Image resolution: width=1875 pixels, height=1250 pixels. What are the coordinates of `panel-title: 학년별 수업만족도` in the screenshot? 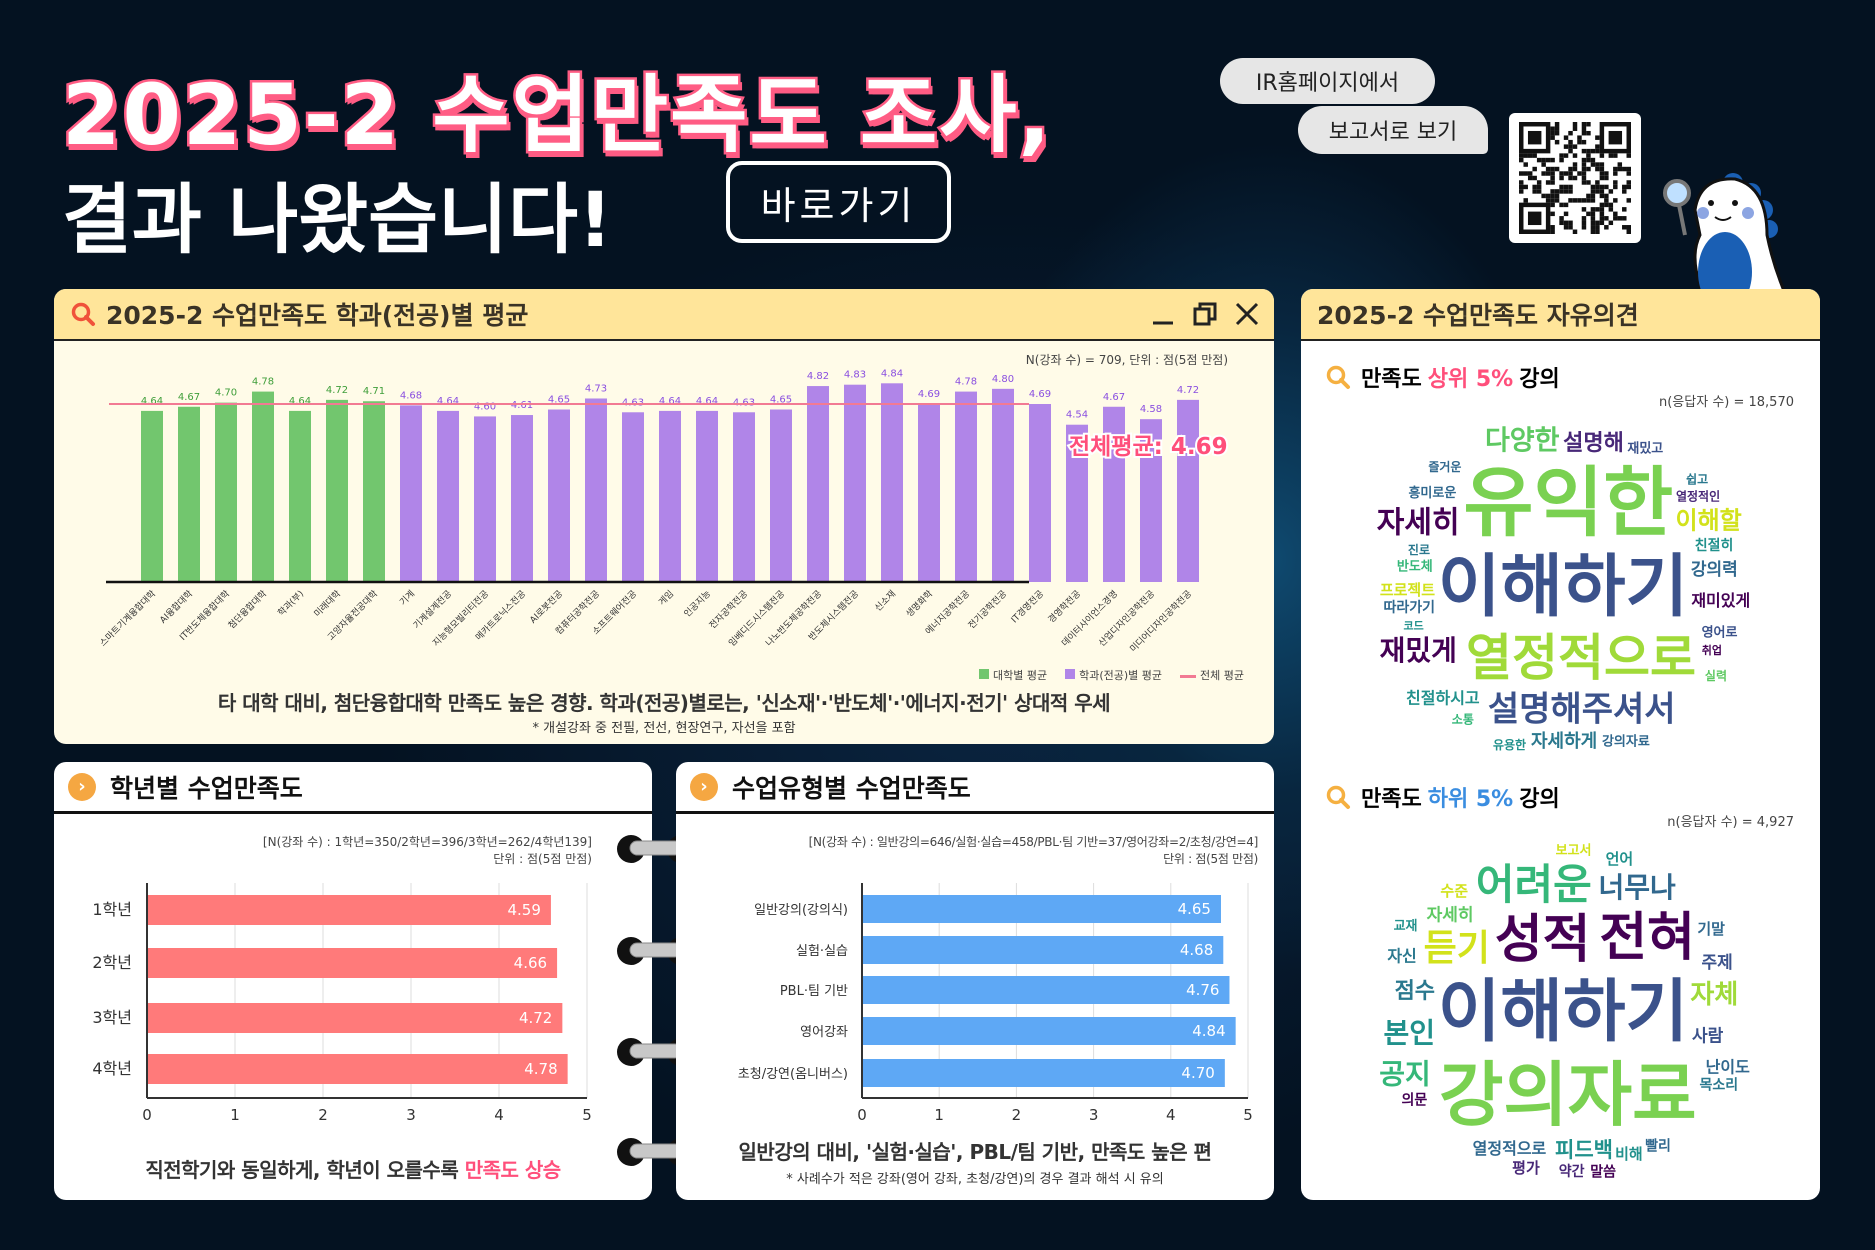 It's located at (206, 788).